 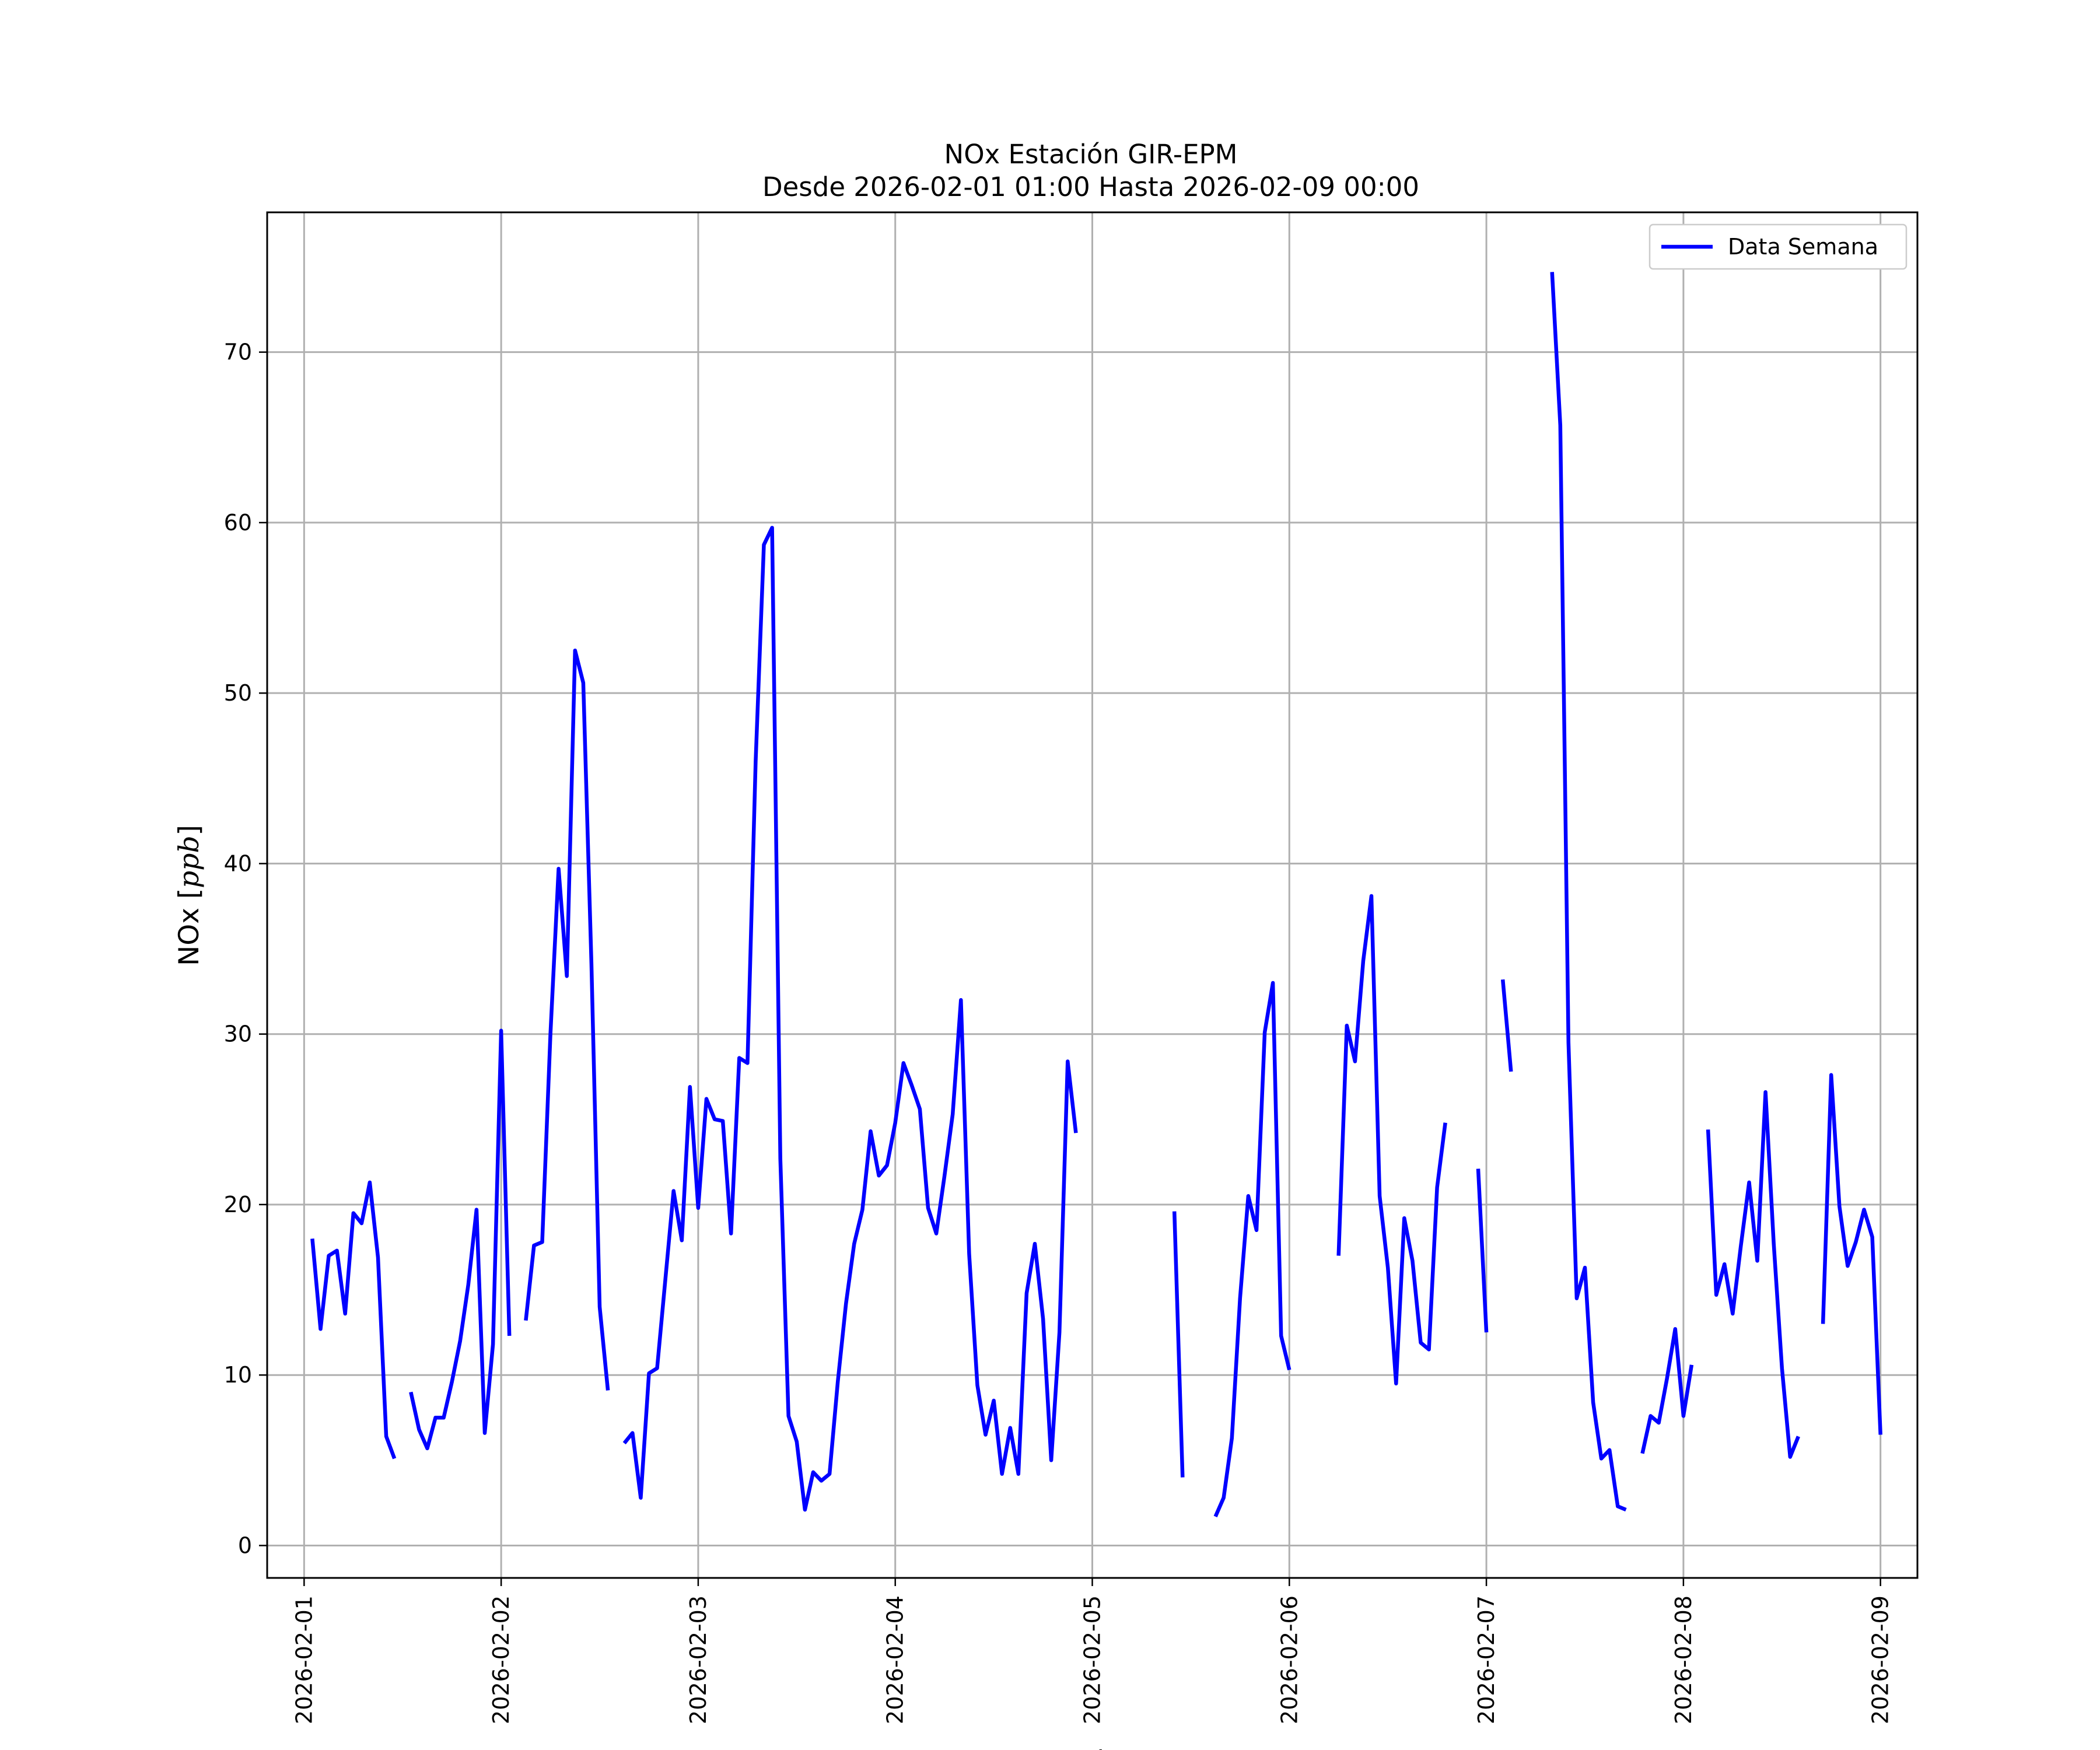 What do you see at coordinates (1091, 154) in the screenshot?
I see `chart-title: NOx Estación GIR-EPM` at bounding box center [1091, 154].